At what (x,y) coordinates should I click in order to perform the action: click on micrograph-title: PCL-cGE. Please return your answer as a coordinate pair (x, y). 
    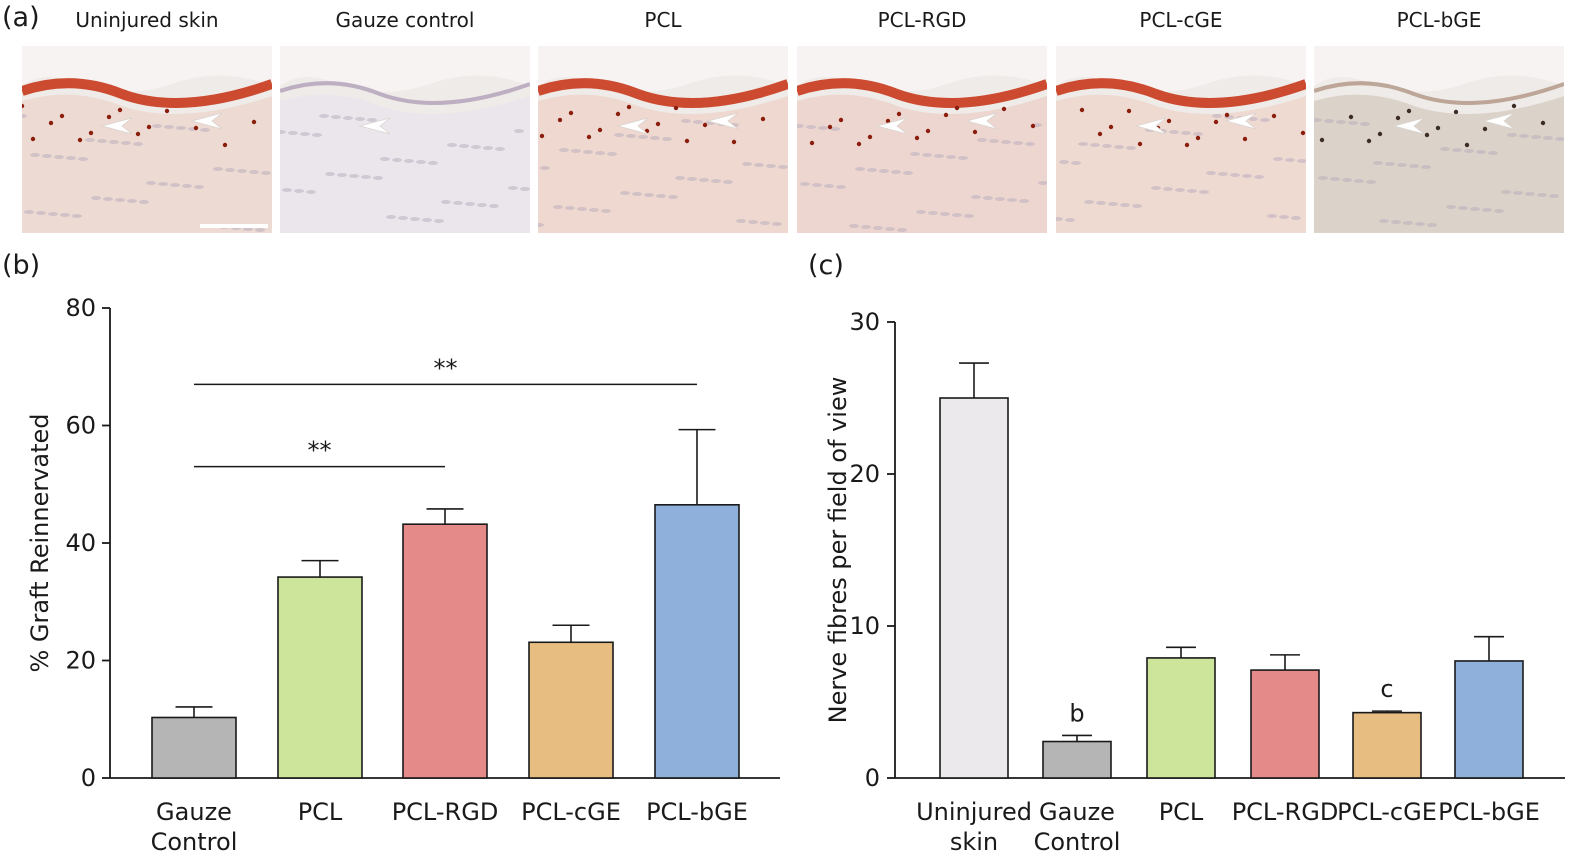
    Looking at the image, I should click on (1181, 20).